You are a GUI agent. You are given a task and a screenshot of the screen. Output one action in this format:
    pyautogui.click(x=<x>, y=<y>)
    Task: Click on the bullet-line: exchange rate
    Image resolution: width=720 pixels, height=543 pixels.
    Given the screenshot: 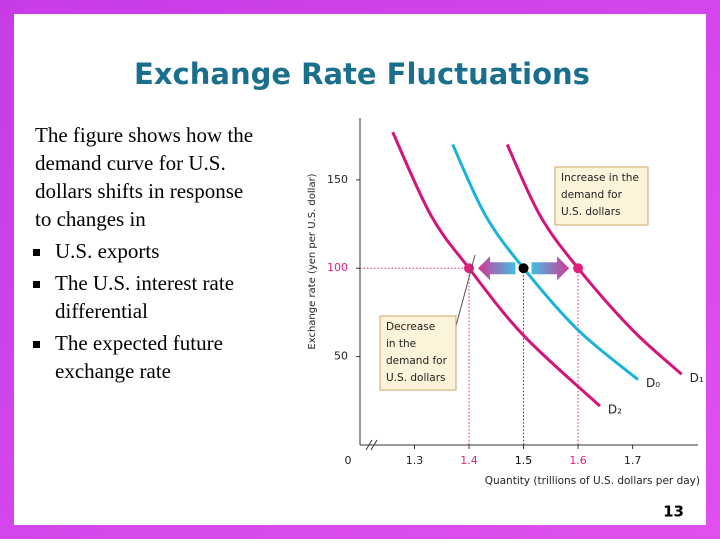 What is the action you would take?
    pyautogui.click(x=113, y=371)
    